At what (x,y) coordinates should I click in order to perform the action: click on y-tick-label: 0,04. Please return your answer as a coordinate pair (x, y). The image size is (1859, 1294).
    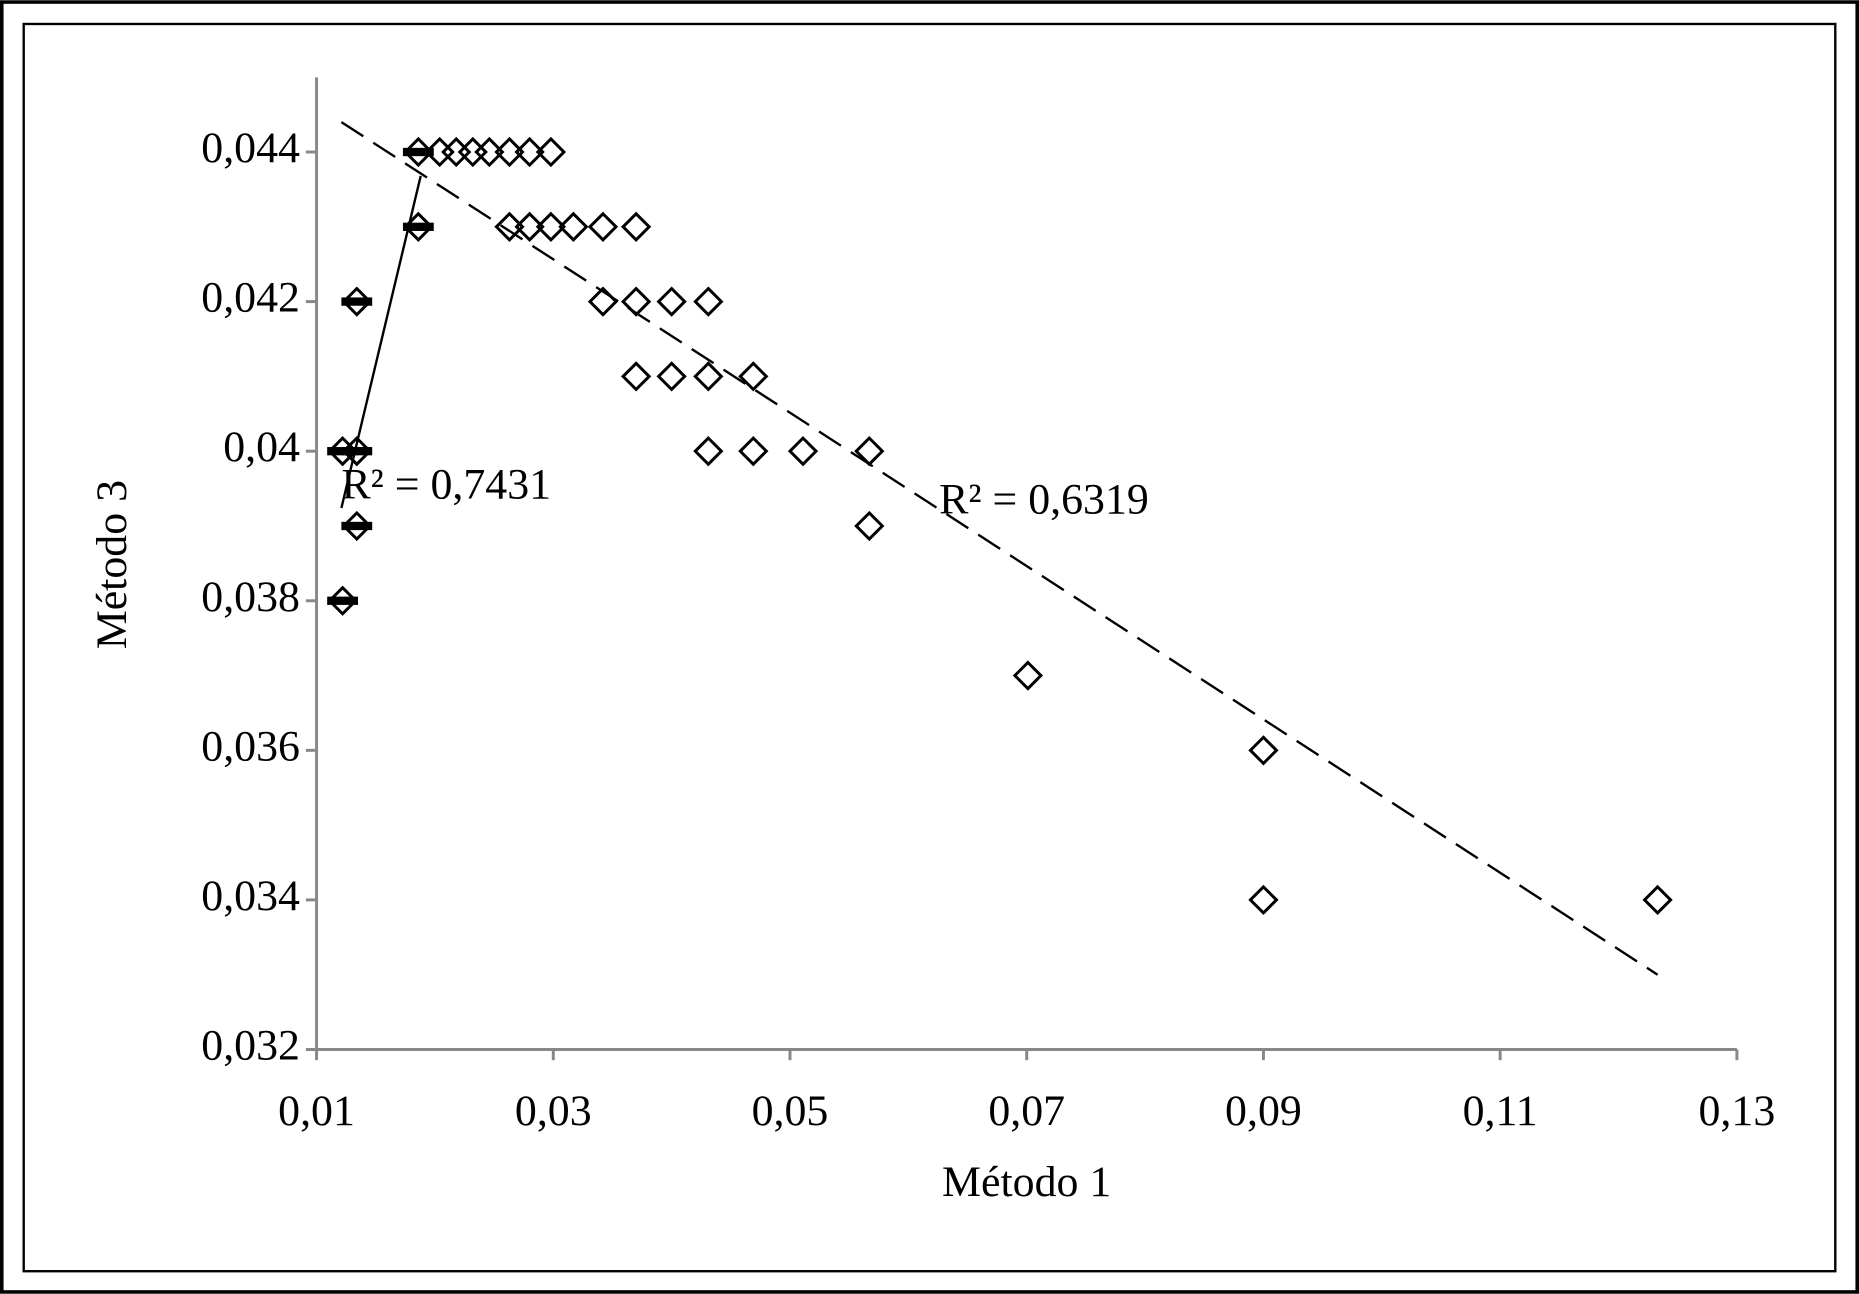
    Looking at the image, I should click on (261, 447).